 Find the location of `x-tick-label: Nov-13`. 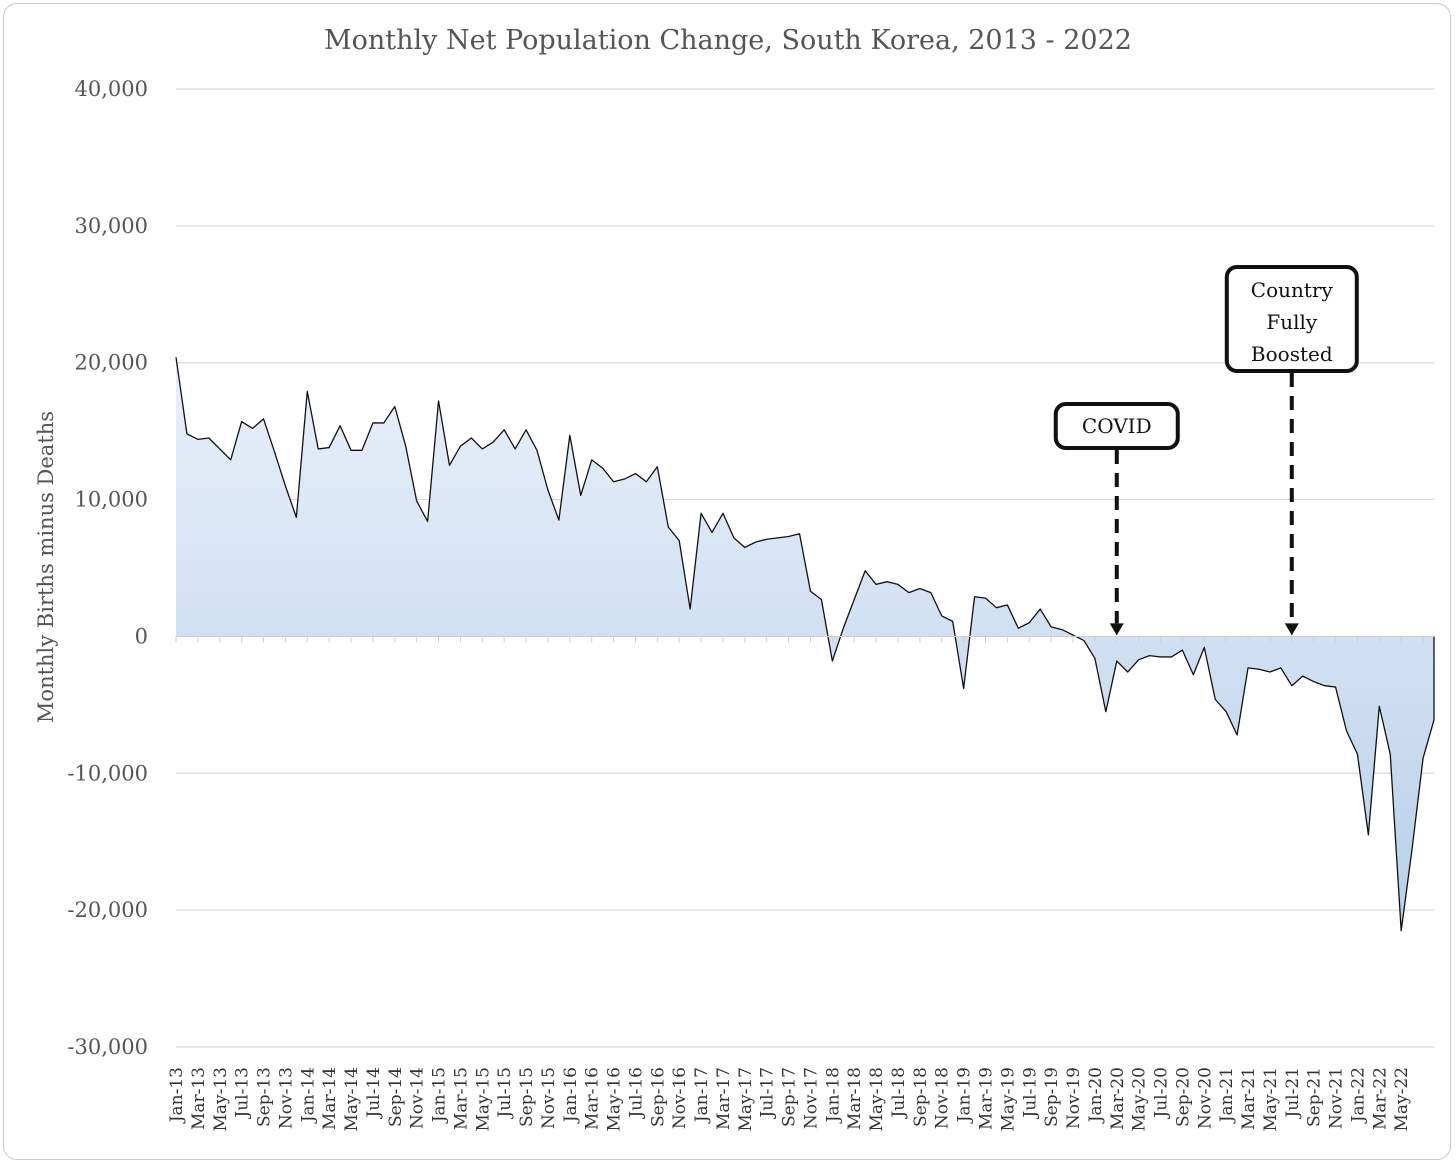

x-tick-label: Nov-13 is located at coordinates (286, 1098).